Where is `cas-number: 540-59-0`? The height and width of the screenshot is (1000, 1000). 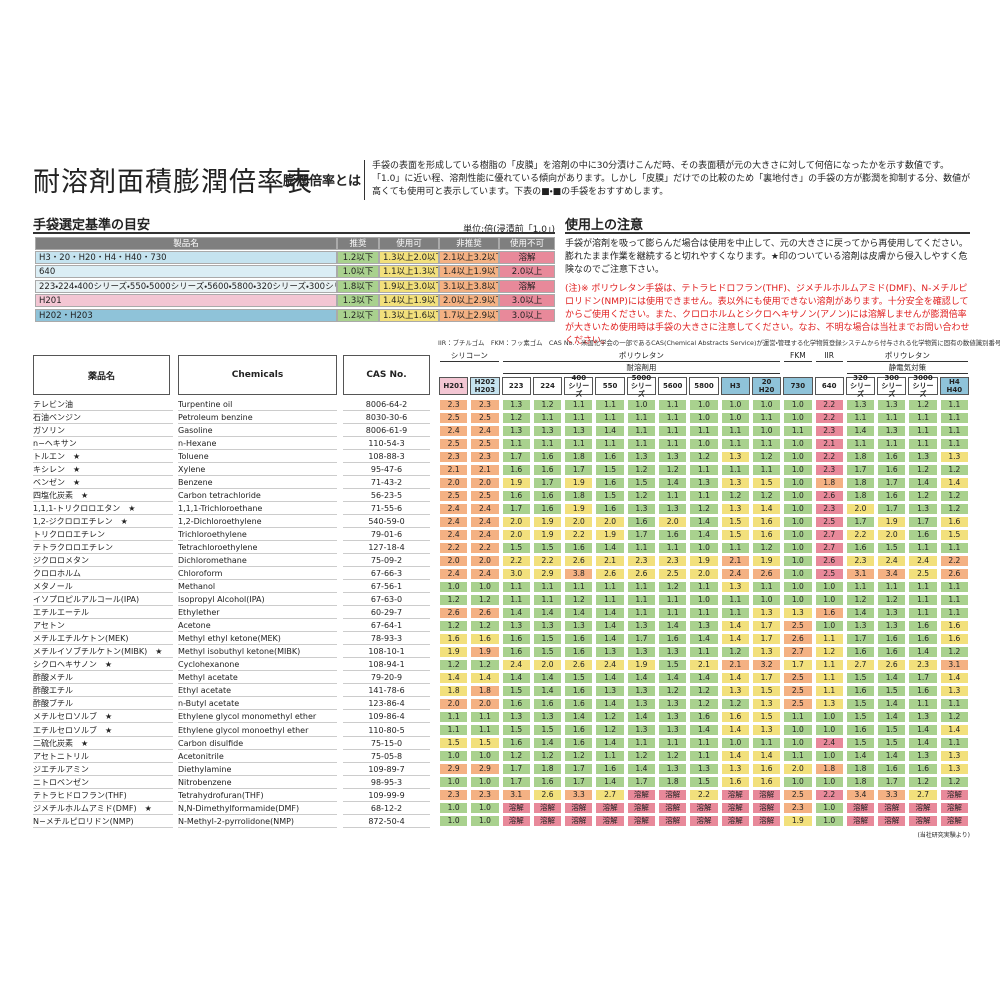 cas-number: 540-59-0 is located at coordinates (386, 522).